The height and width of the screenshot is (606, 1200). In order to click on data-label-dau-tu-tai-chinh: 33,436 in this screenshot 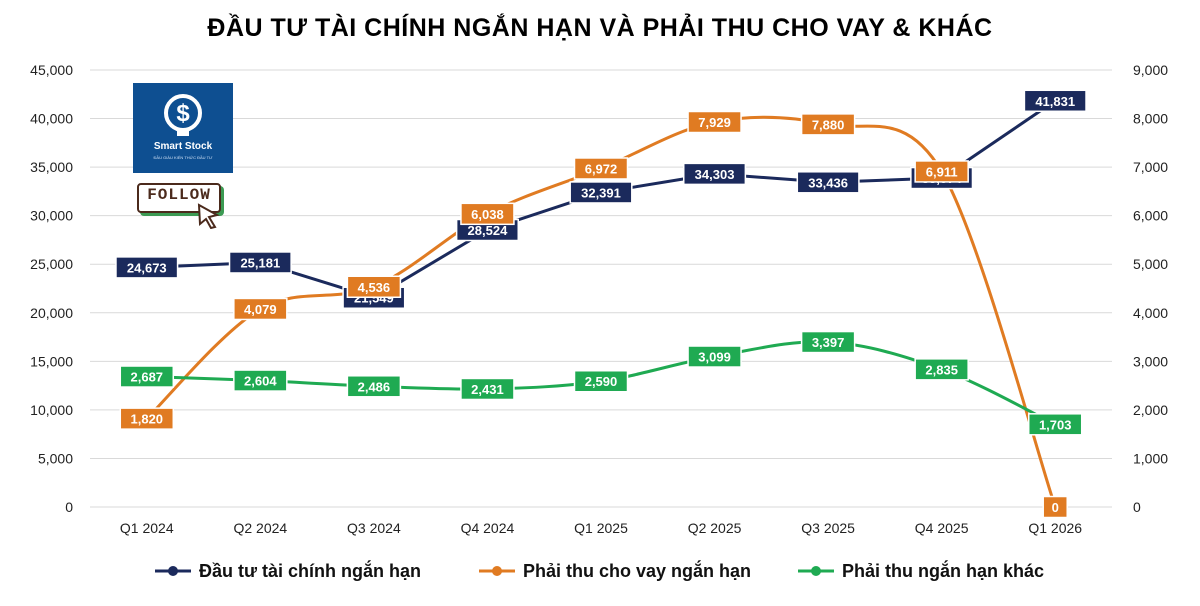, I will do `click(828, 182)`.